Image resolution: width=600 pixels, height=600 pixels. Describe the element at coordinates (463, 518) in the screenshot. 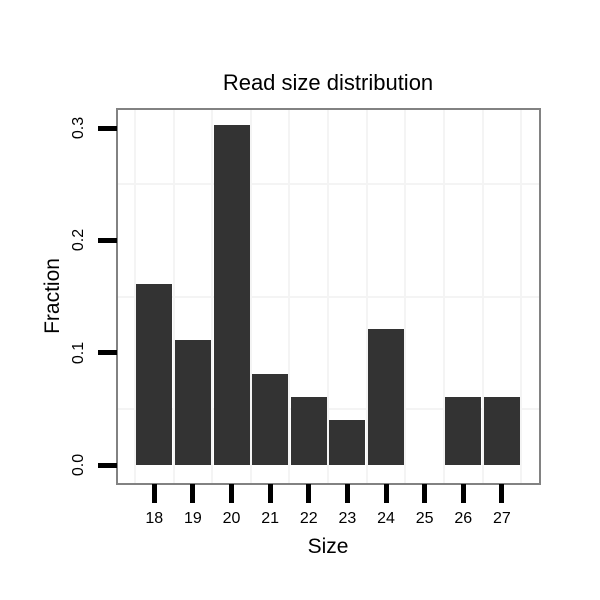

I see `x-tick-label-26: 26` at that location.